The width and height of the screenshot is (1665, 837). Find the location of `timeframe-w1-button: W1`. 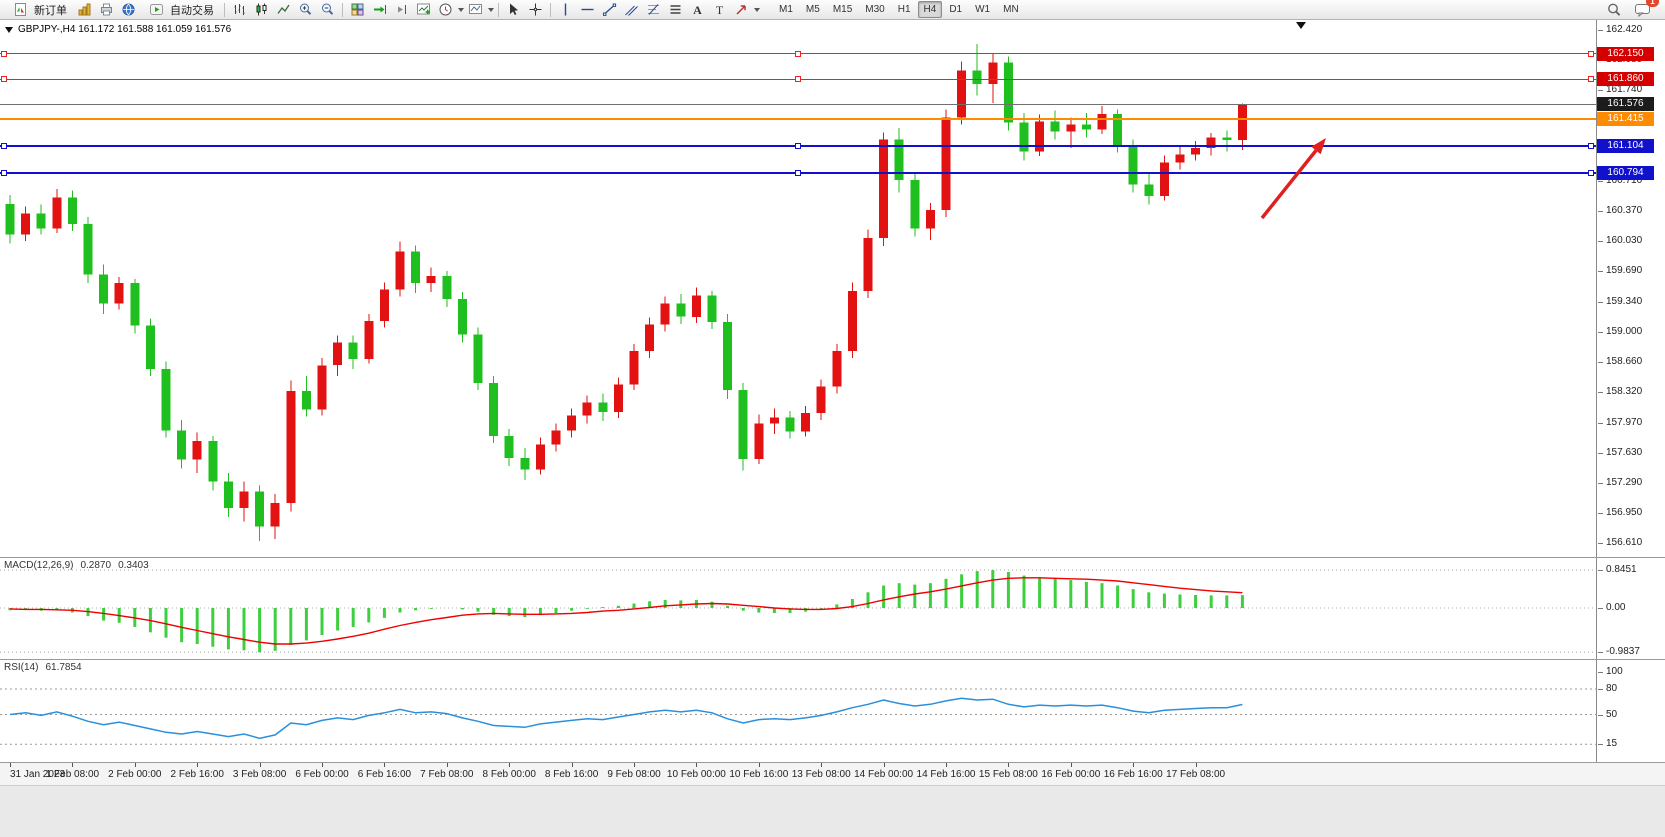

timeframe-w1-button: W1 is located at coordinates (983, 9).